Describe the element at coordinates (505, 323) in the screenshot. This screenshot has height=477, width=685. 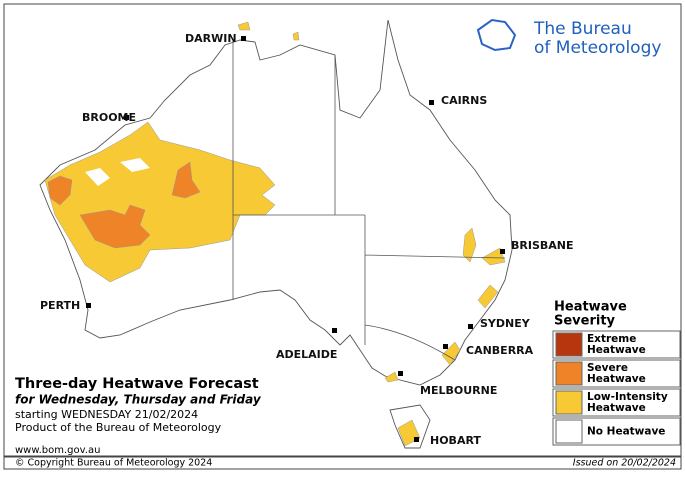
I see `city-label: SYDNEY` at that location.